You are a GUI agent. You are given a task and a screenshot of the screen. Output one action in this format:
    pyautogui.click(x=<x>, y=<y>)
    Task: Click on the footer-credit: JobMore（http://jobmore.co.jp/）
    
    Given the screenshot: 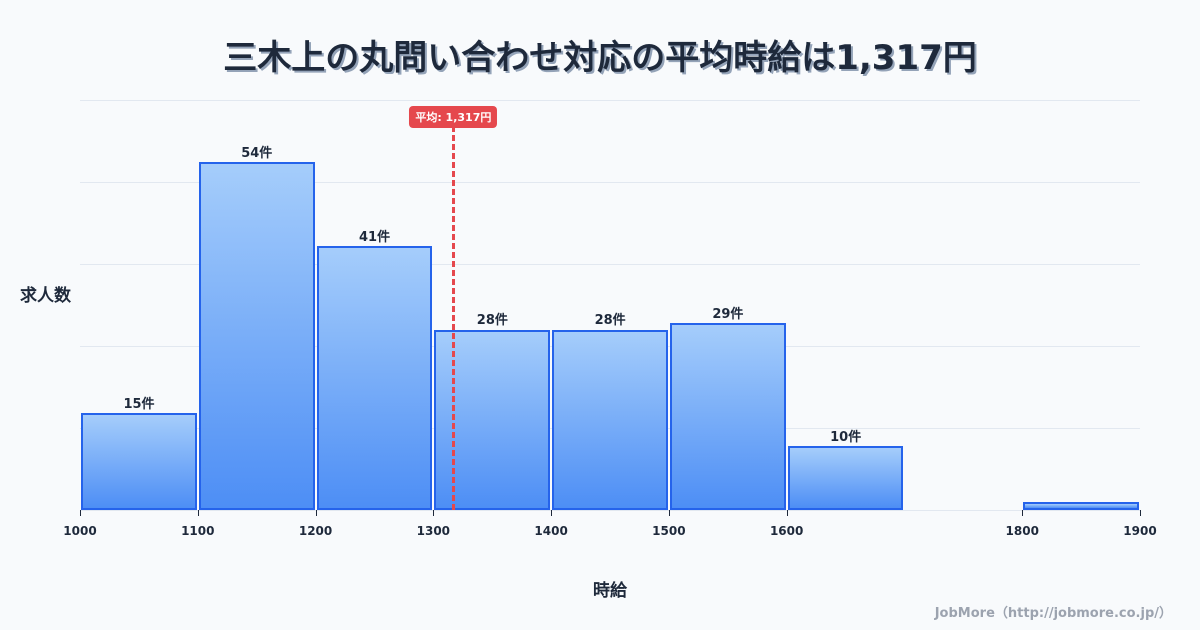 What is the action you would take?
    pyautogui.click(x=1053, y=613)
    